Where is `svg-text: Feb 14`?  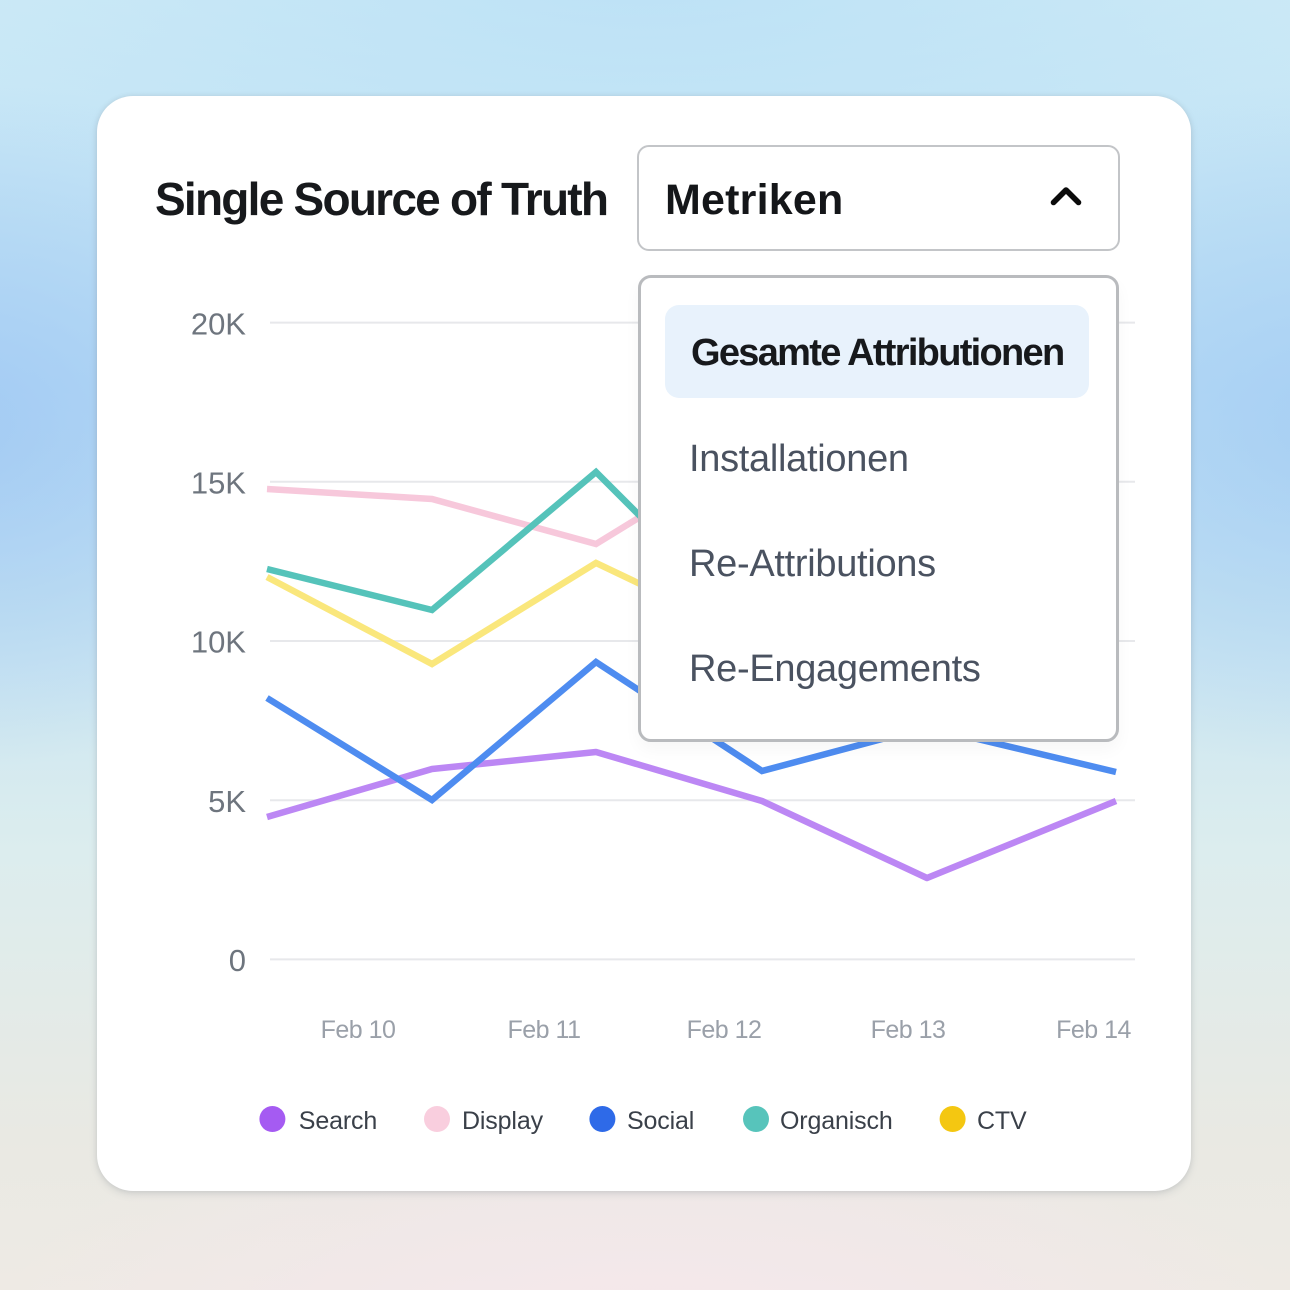 svg-text: Feb 14 is located at coordinates (1093, 1030).